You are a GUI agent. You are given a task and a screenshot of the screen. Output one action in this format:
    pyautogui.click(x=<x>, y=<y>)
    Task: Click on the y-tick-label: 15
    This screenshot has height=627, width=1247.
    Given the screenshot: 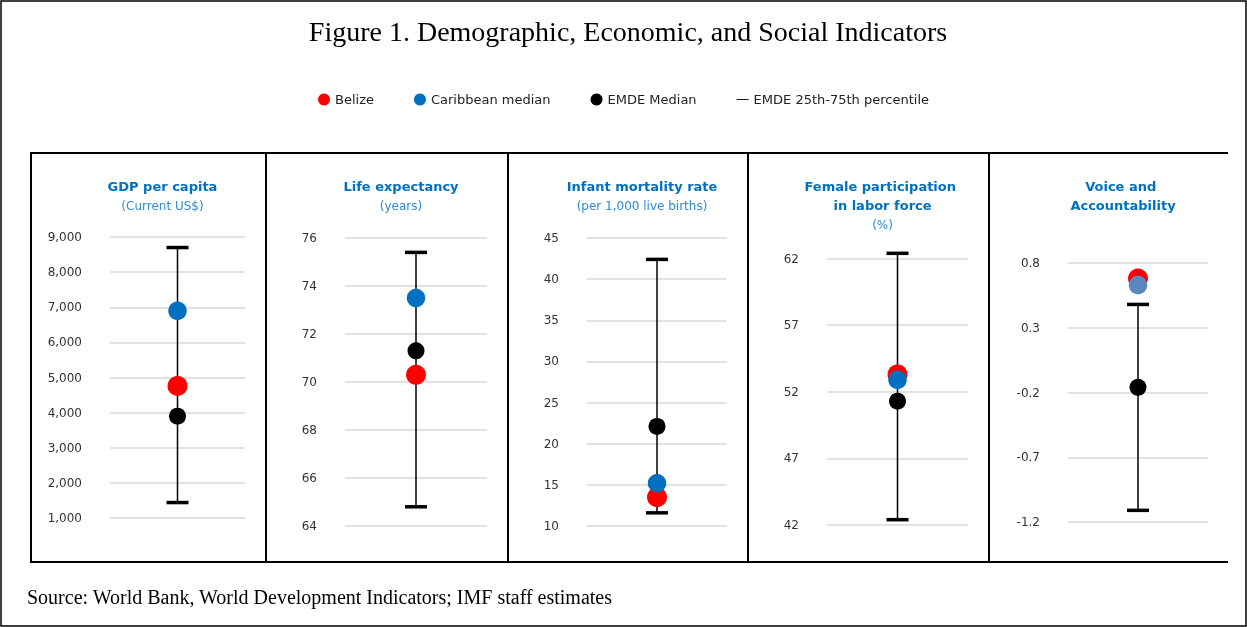 What is the action you would take?
    pyautogui.click(x=551, y=484)
    